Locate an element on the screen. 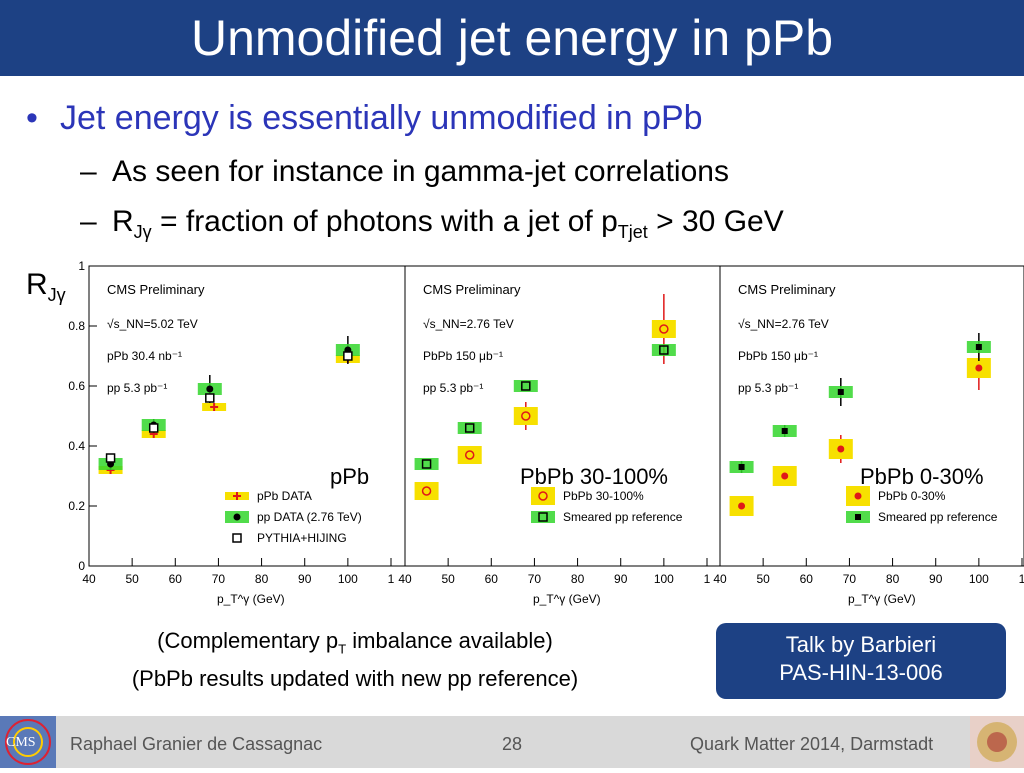 The image size is (1024, 773). talk-reference-box: Talk by Barbieri PAS-HIN-13-006 is located at coordinates (861, 661).